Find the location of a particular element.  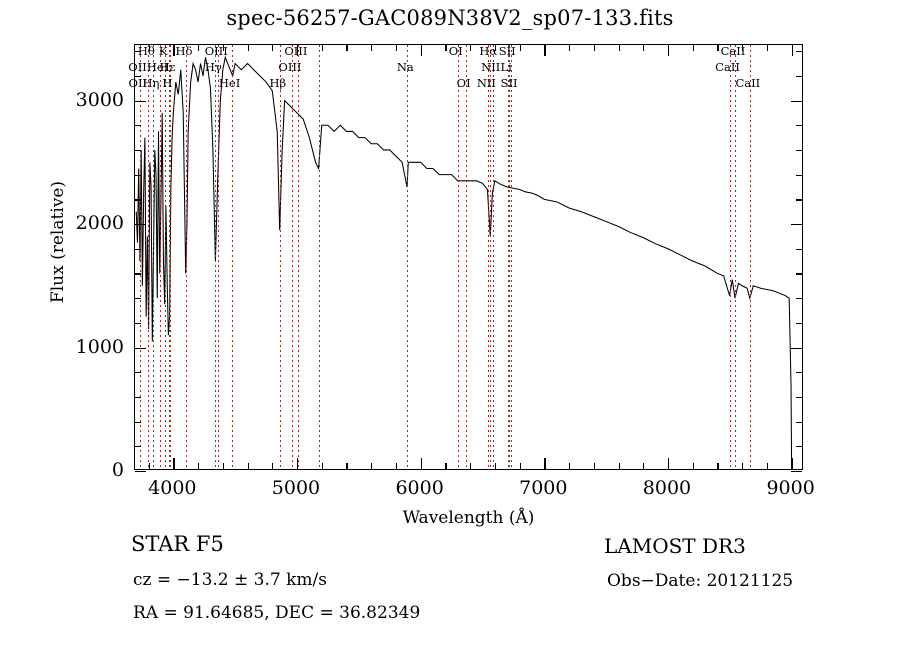

x-tick-label: 9000 is located at coordinates (790, 488).